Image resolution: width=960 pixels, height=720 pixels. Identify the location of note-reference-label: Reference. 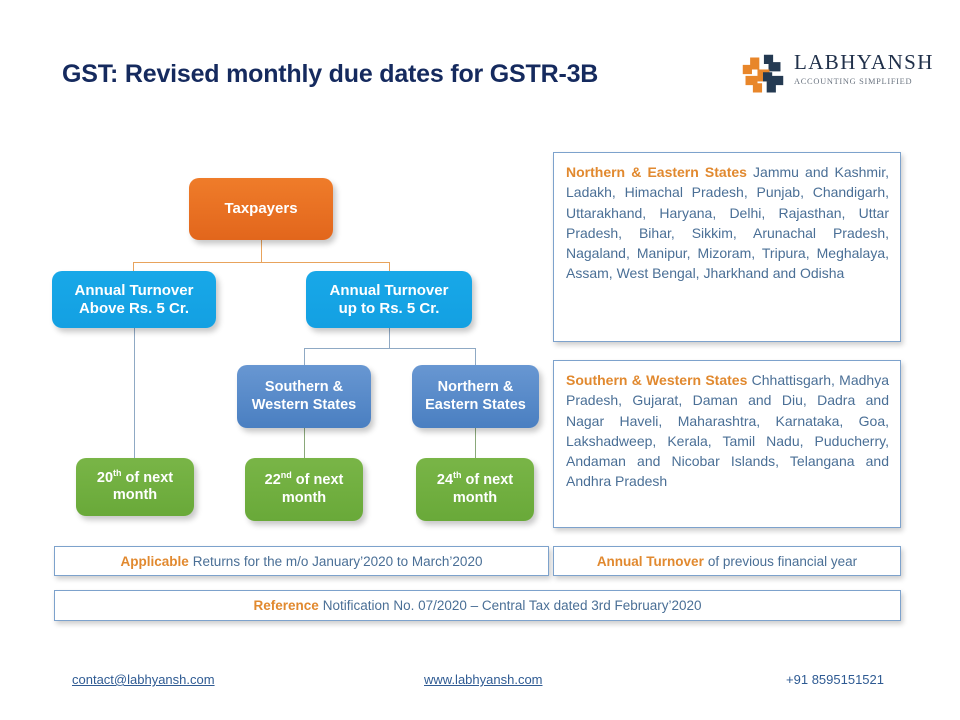
(286, 605).